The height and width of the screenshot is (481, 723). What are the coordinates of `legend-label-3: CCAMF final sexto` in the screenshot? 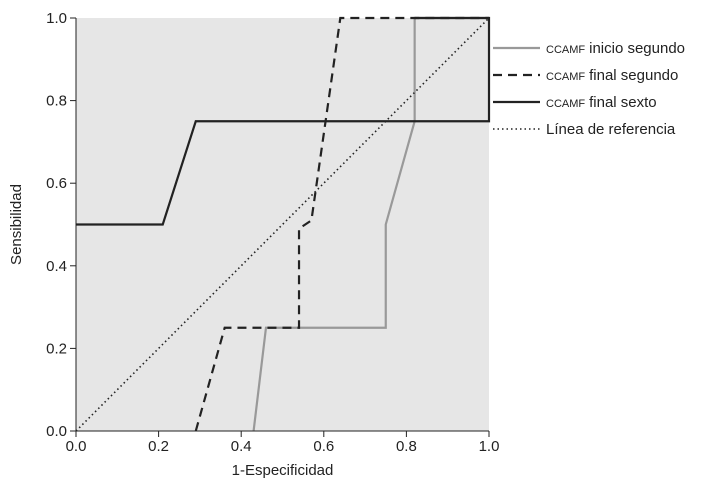 It's located at (601, 102).